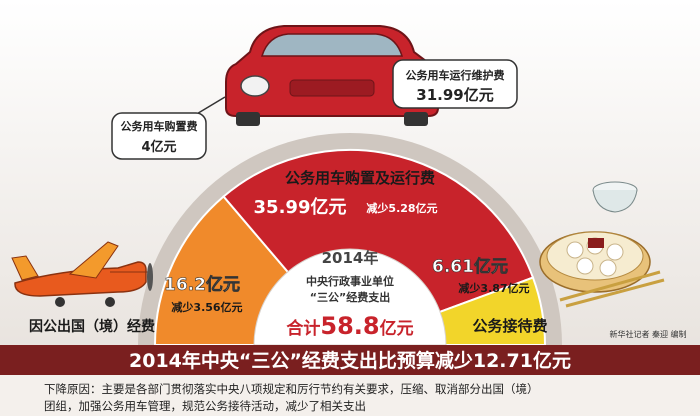  I want to click on callout-maintenance-label: 公务用车运行维护费, so click(455, 75).